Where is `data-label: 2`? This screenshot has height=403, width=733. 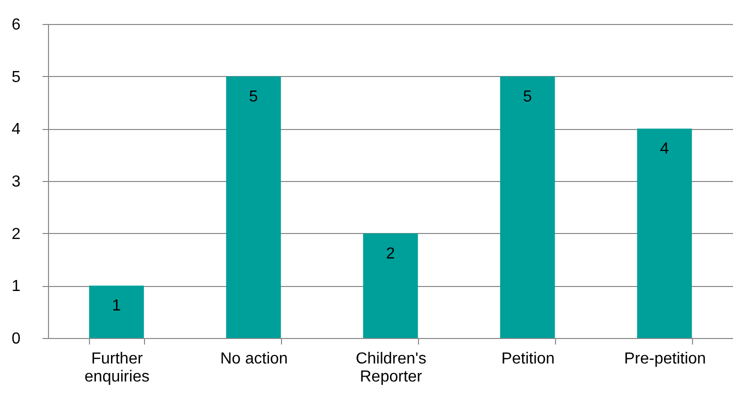 data-label: 2 is located at coordinates (391, 253).